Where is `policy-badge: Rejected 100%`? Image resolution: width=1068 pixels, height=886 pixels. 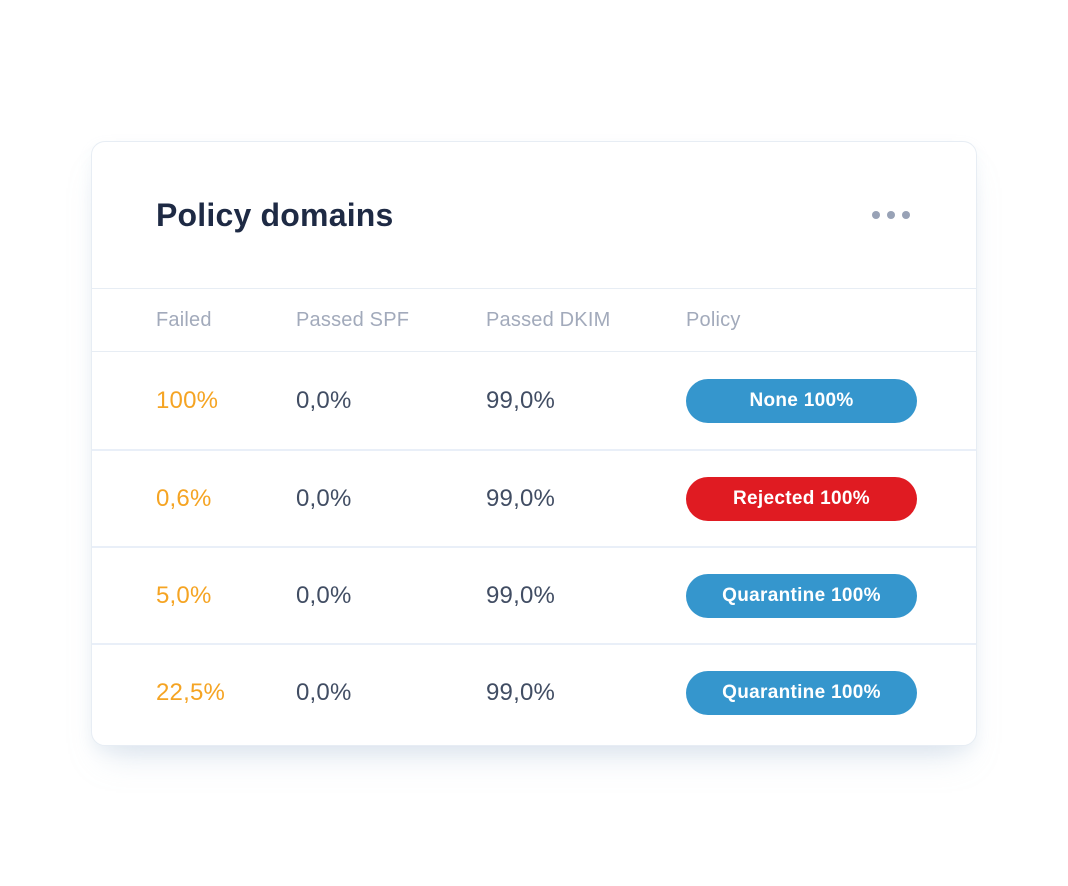
policy-badge: Rejected 100% is located at coordinates (801, 498).